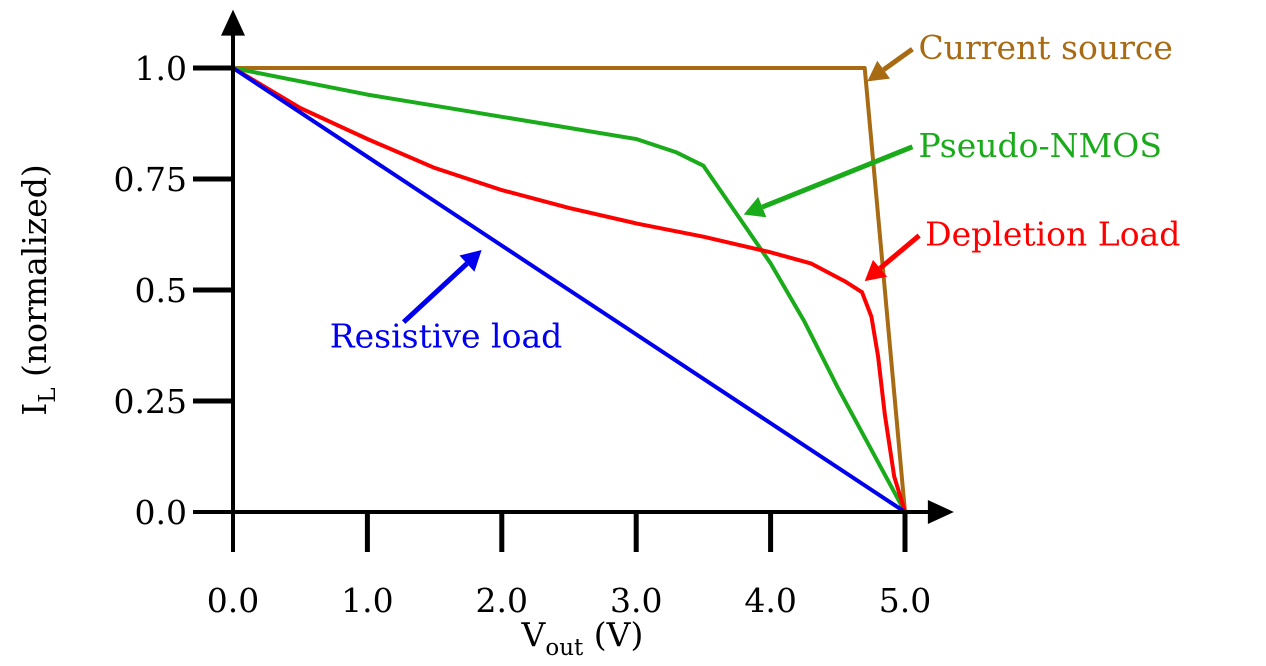  Describe the element at coordinates (161, 290) in the screenshot. I see `y-tick-label: 0.5` at that location.